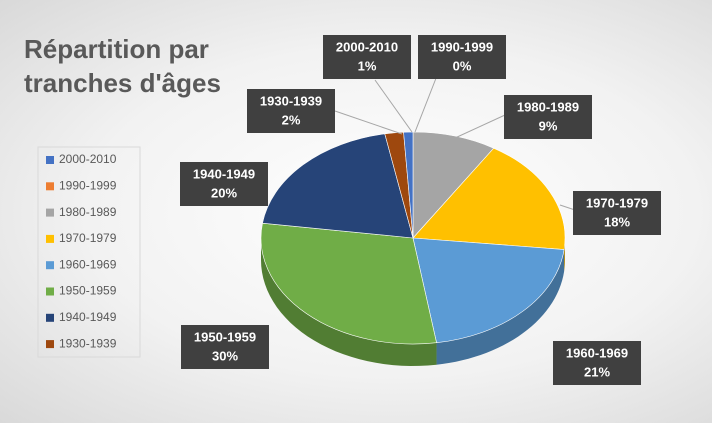 This screenshot has width=712, height=423. I want to click on legend-label: 1950-1959, so click(88, 291).